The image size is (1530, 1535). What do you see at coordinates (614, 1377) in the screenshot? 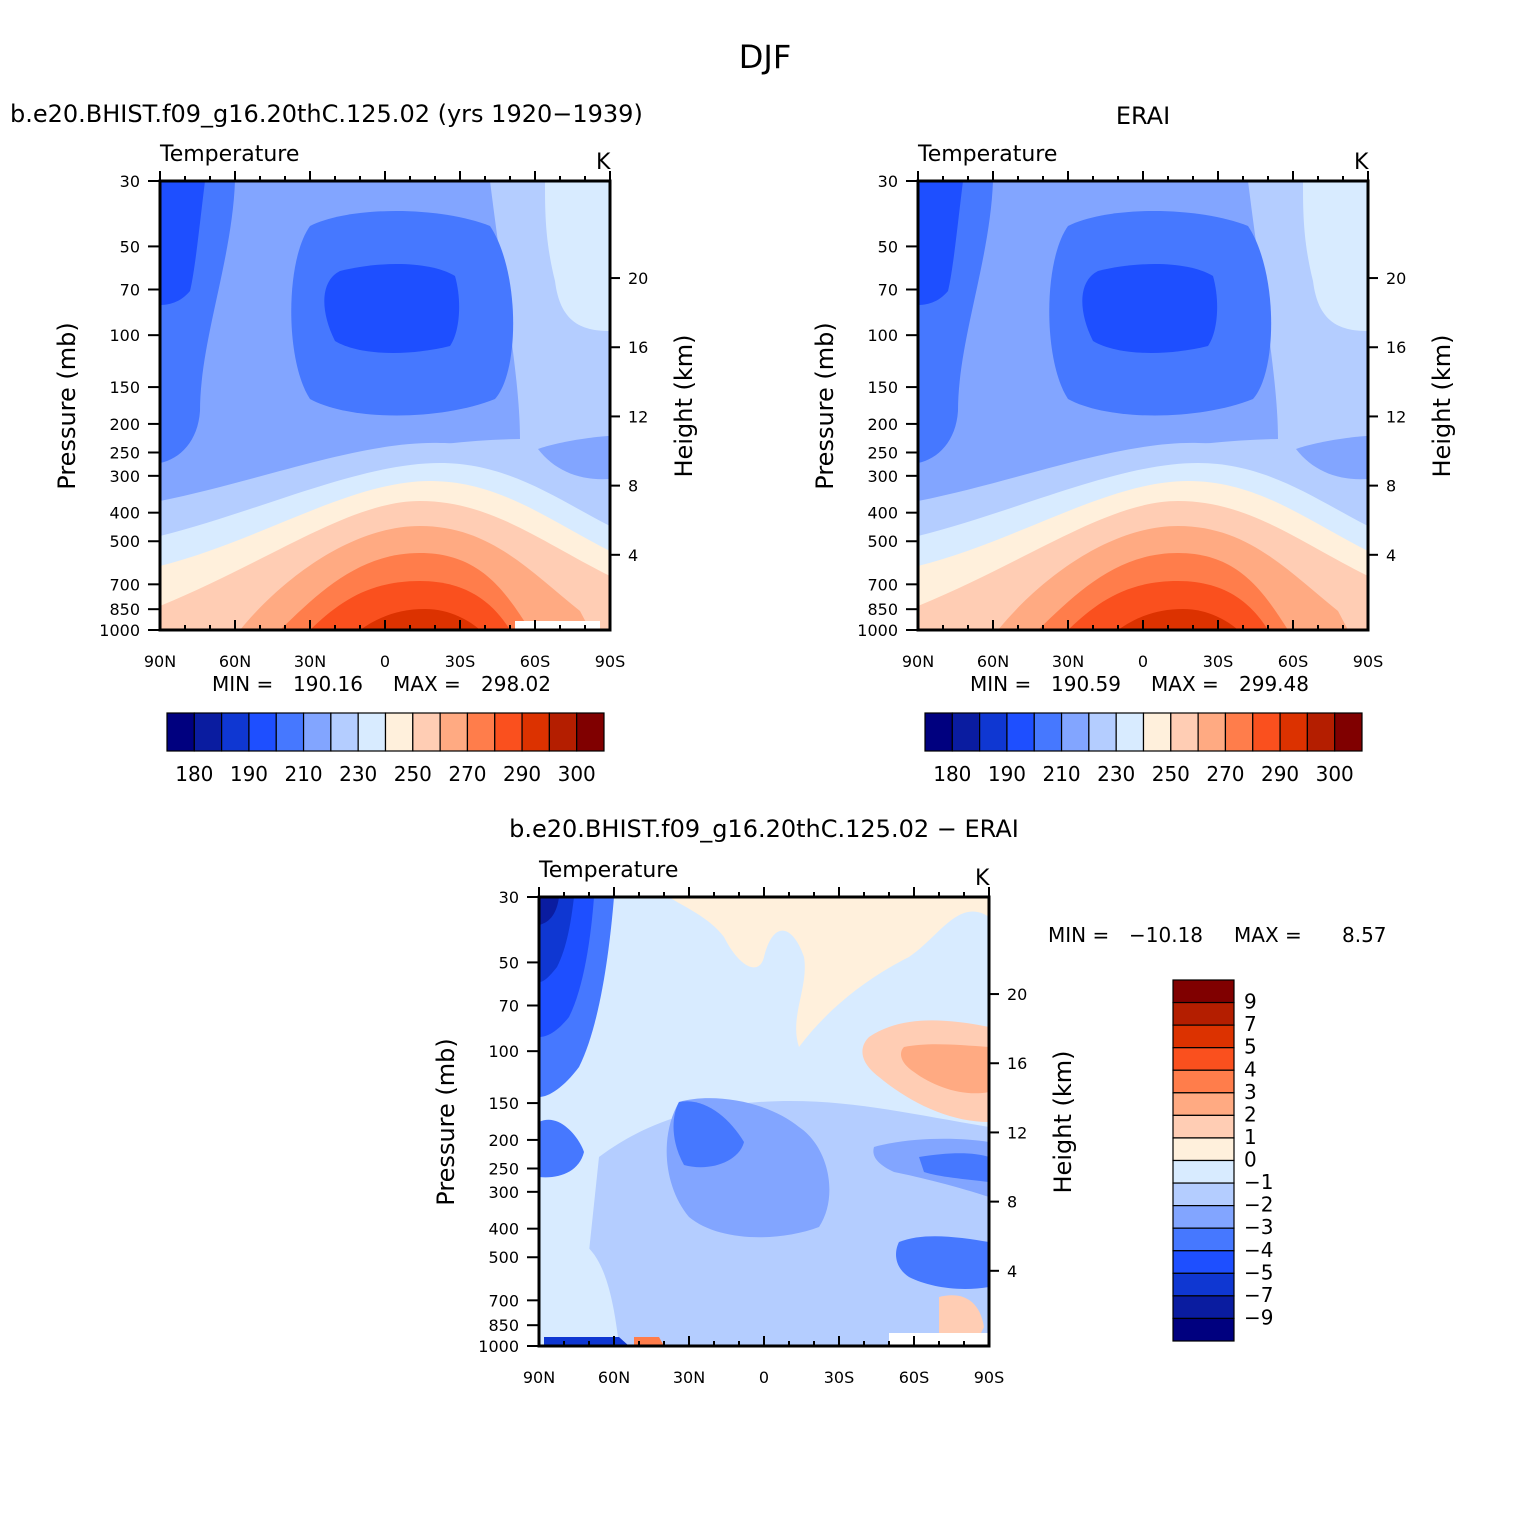
I see `x-tick-label: 60N` at bounding box center [614, 1377].